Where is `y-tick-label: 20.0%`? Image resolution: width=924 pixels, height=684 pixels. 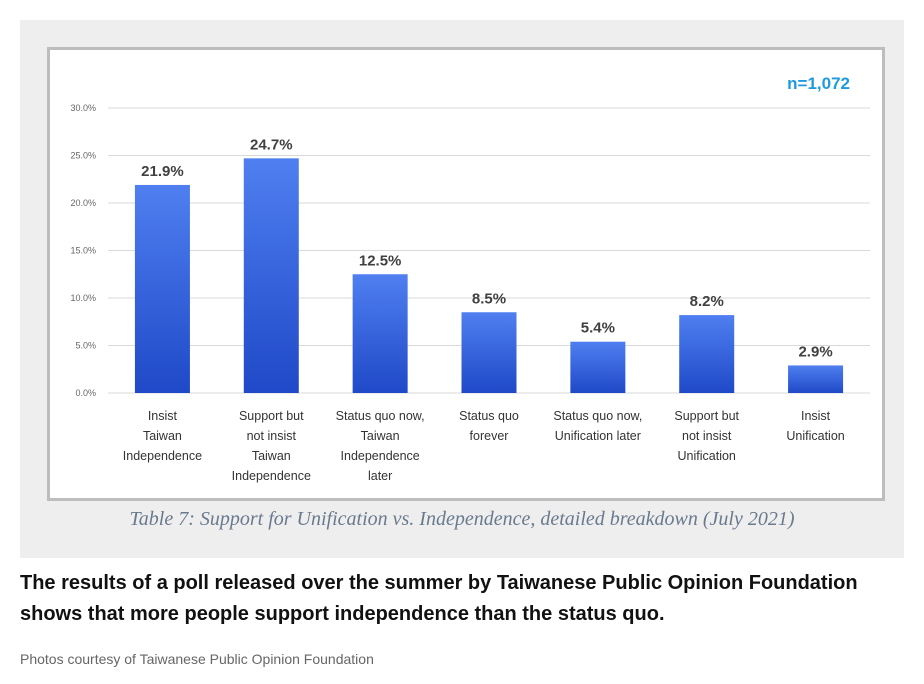
y-tick-label: 20.0% is located at coordinates (83, 203).